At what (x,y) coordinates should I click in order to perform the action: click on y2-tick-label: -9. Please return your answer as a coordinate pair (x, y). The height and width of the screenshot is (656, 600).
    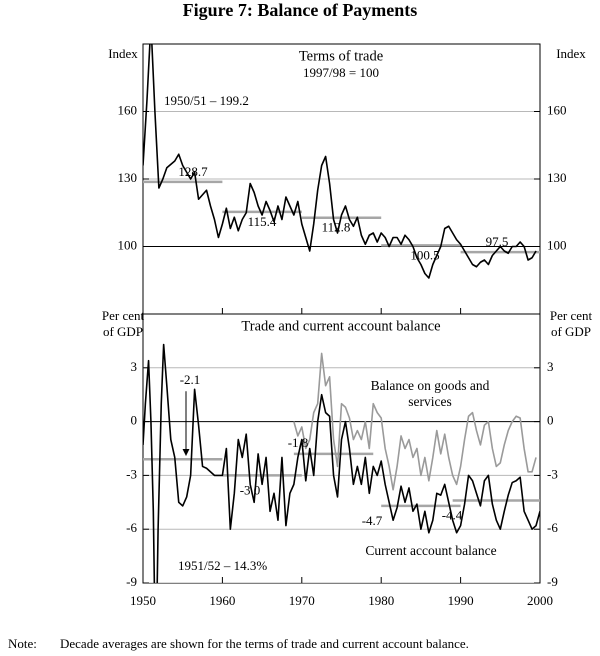
    Looking at the image, I should click on (552, 581).